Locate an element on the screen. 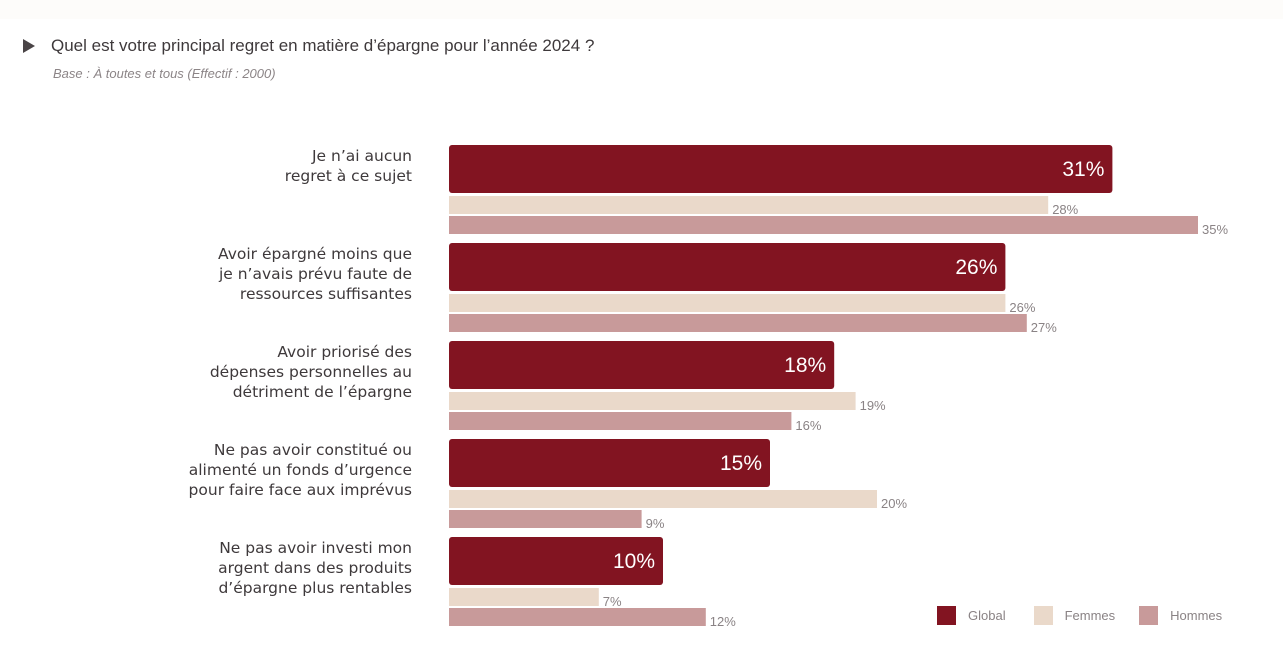 The image size is (1283, 656). legend-item-femmes: Femmes is located at coordinates (1074, 615).